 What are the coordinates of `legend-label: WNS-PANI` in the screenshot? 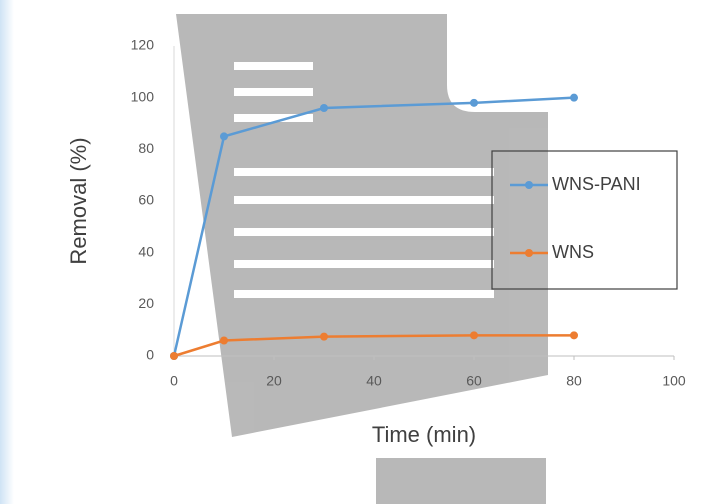 It's located at (596, 184).